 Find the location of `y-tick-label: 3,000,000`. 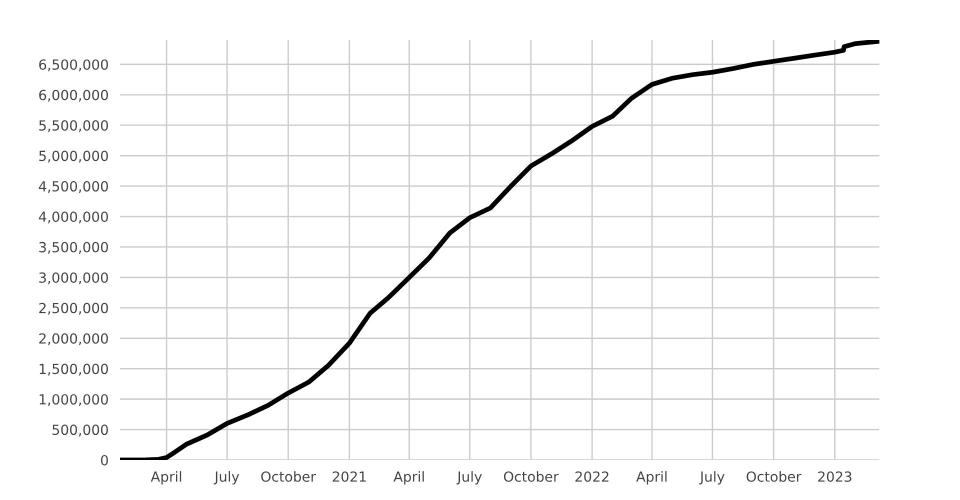

y-tick-label: 3,000,000 is located at coordinates (73, 278).